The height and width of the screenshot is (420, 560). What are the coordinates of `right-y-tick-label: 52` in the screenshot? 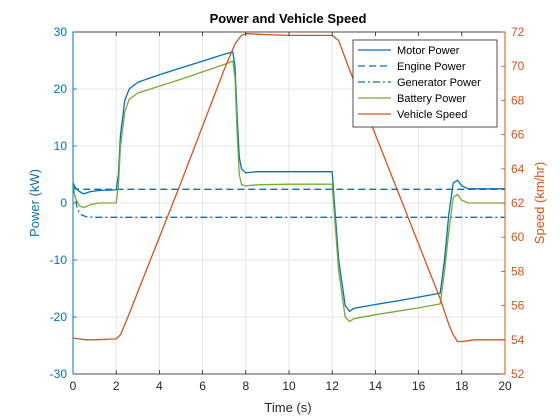 It's located at (518, 374).